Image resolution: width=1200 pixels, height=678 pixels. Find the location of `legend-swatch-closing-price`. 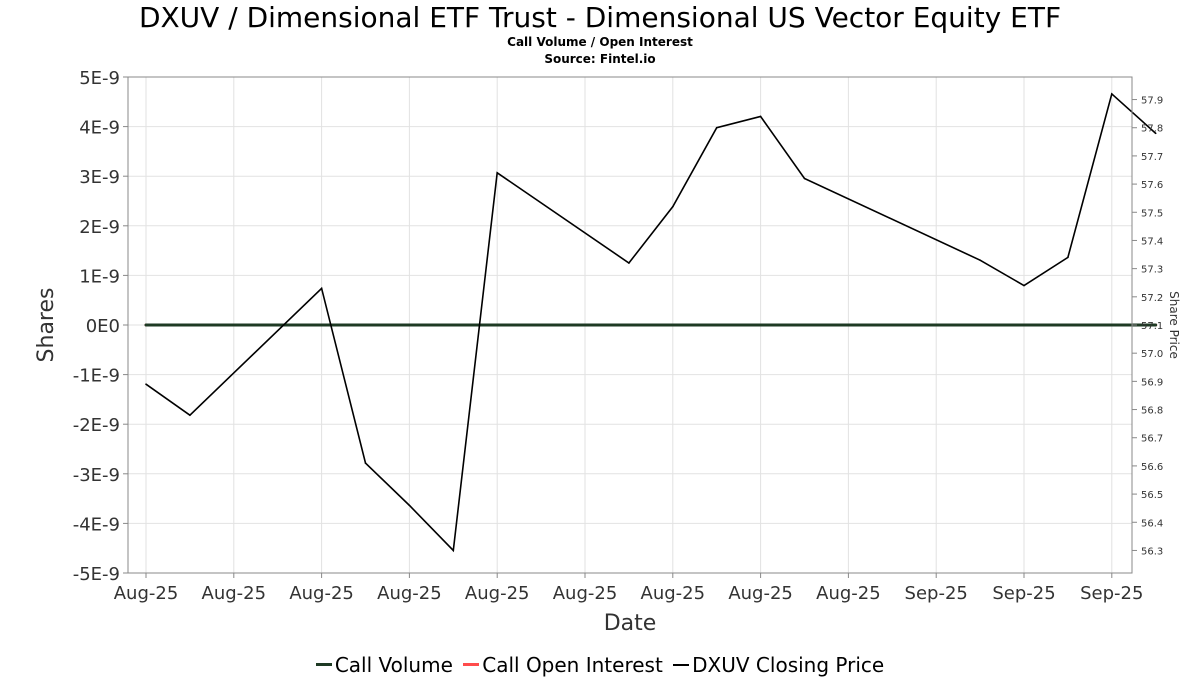

legend-swatch-closing-price is located at coordinates (681, 665).